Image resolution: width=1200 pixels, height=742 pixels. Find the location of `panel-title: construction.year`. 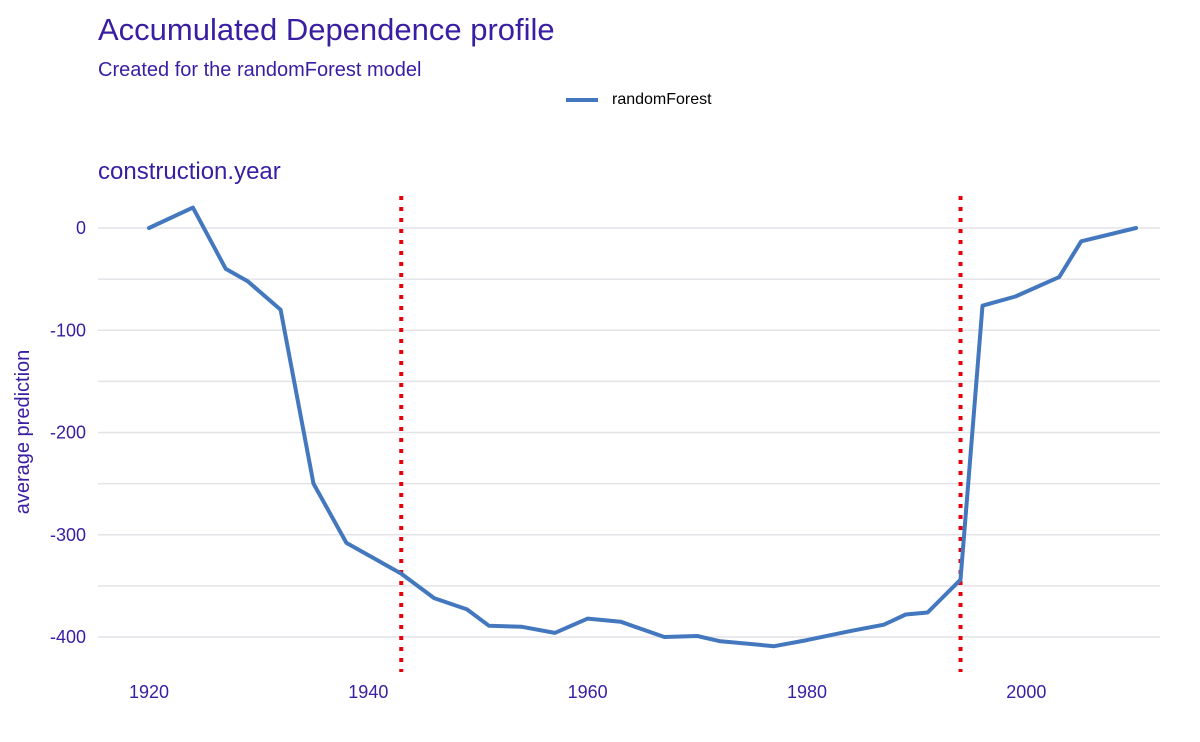

panel-title: construction.year is located at coordinates (189, 171).